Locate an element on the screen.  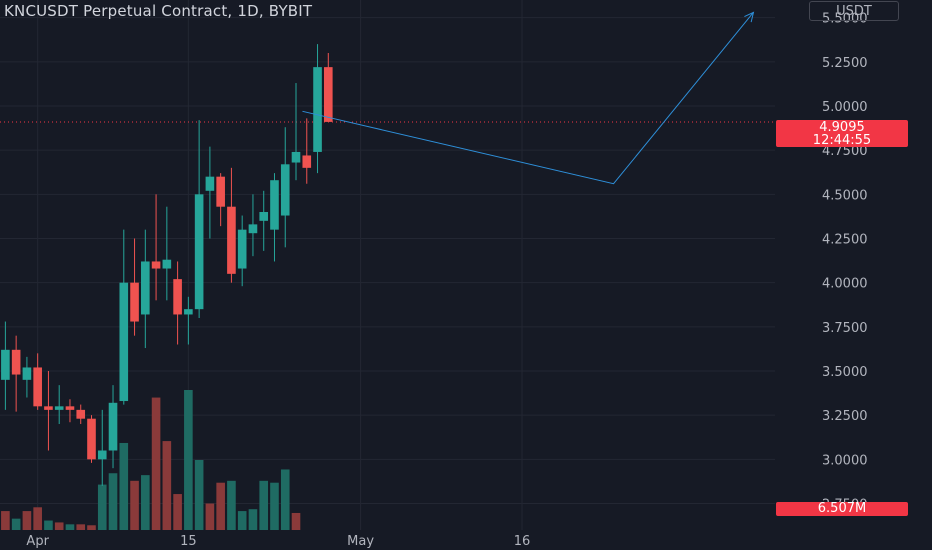
price-tick-label: 3.7500 is located at coordinates (845, 328).